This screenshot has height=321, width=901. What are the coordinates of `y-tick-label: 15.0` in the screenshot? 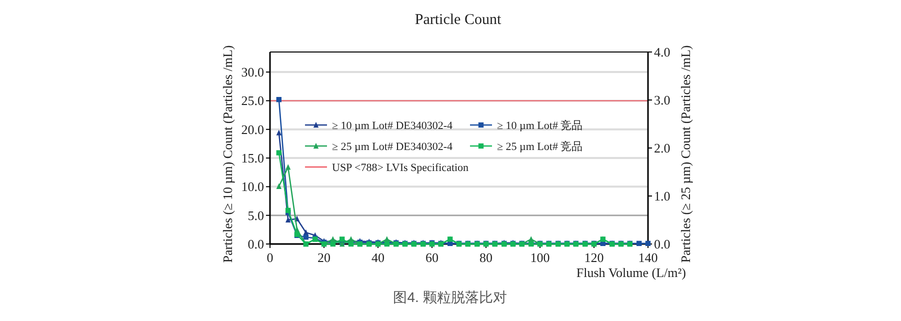 It's located at (252, 158).